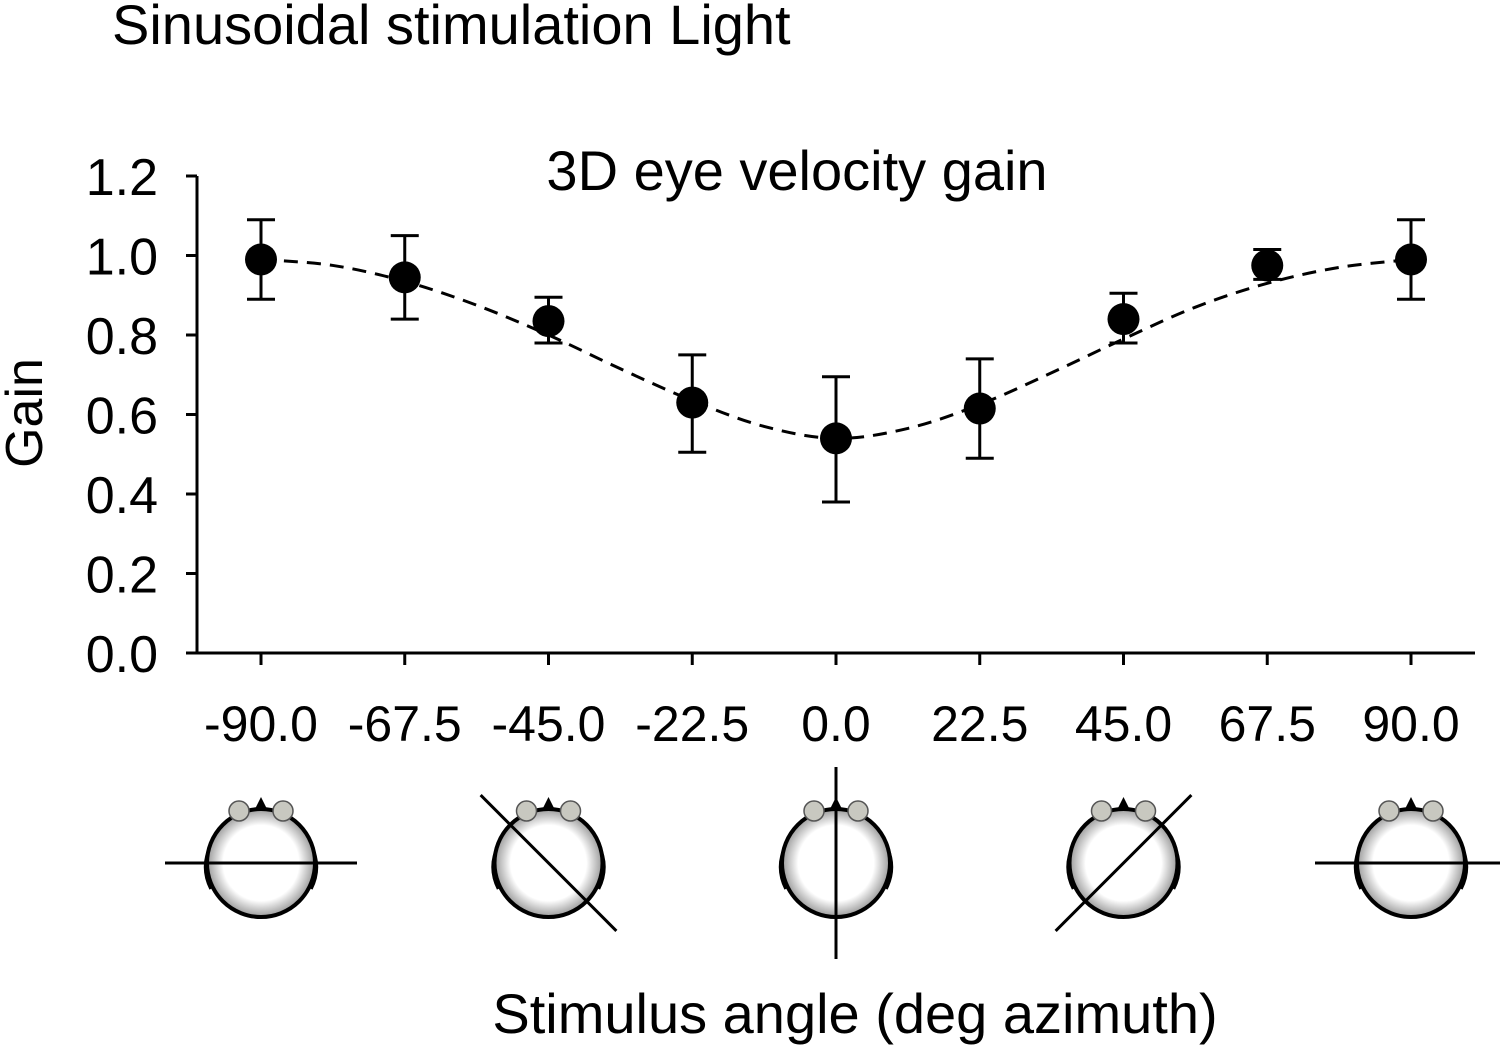  Describe the element at coordinates (122, 417) in the screenshot. I see `y-tick-label: 0.6` at that location.